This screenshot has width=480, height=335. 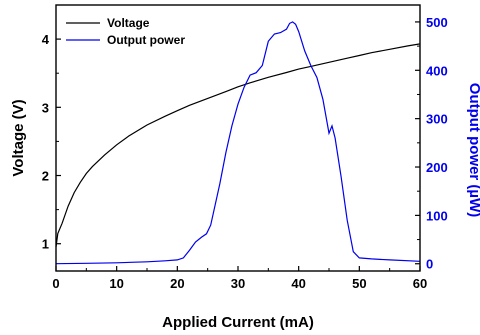 I want to click on legend-label: Voltage, so click(x=128, y=23).